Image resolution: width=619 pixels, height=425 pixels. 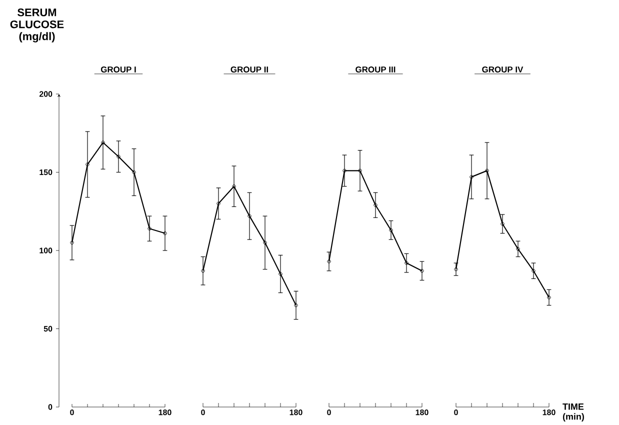 What do you see at coordinates (118, 69) in the screenshot?
I see `chart-title: GROUP I` at bounding box center [118, 69].